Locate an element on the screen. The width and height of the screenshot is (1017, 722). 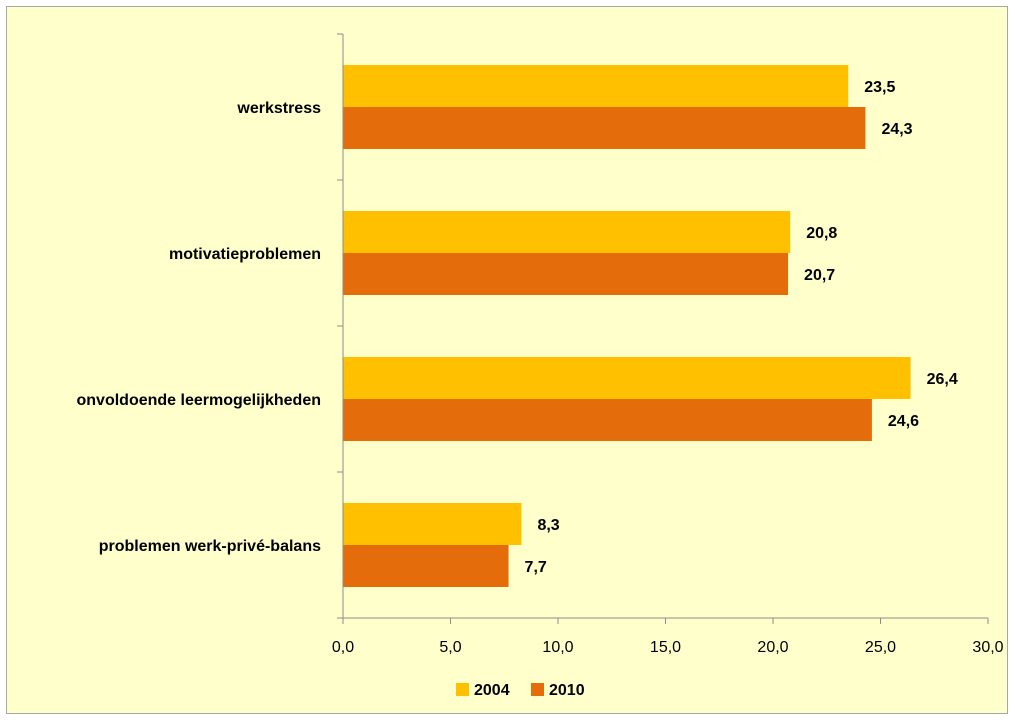
data-label-2004-2: 26,4 is located at coordinates (942, 379).